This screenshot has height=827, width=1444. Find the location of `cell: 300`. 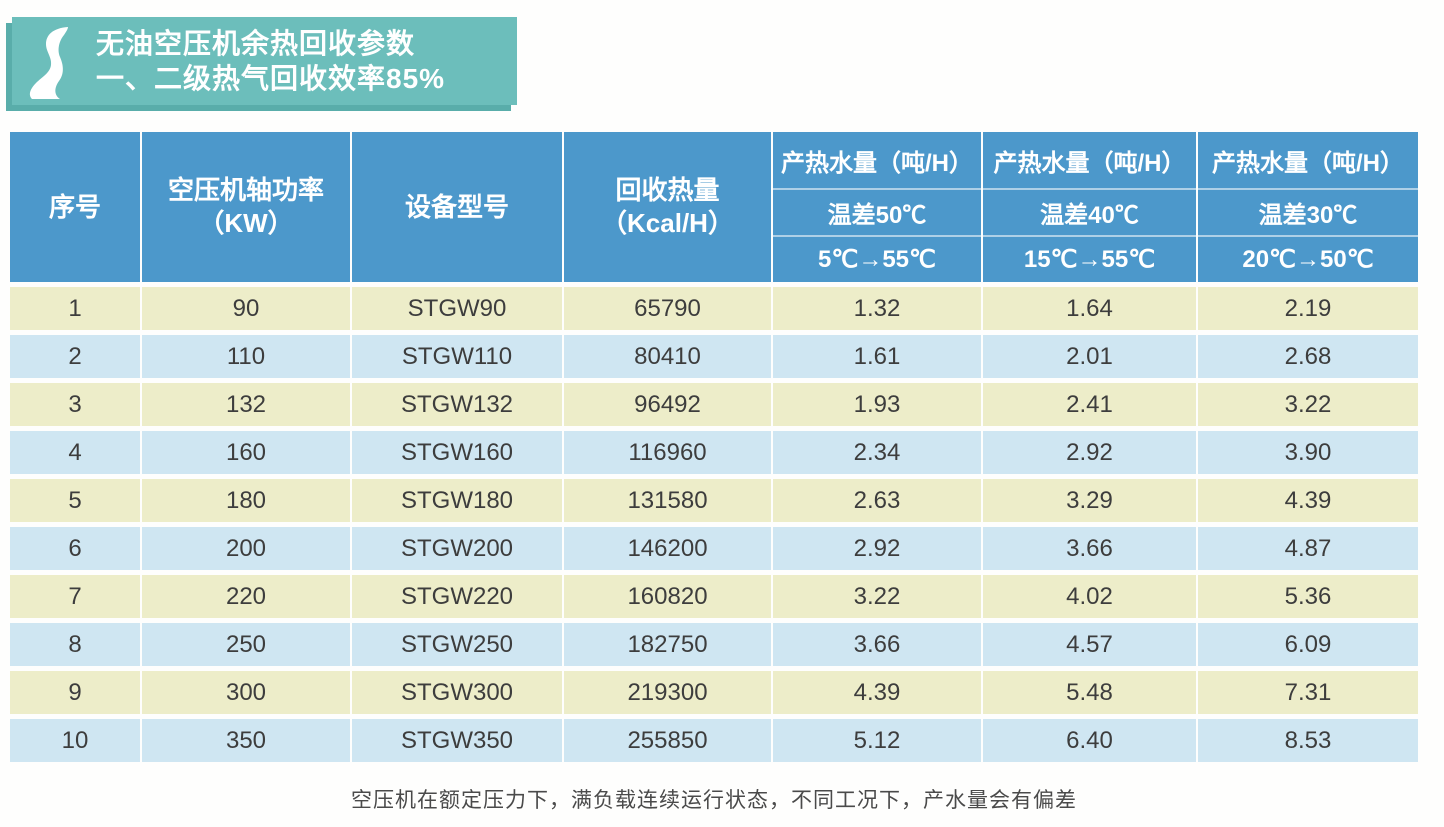

cell: 300 is located at coordinates (246, 692).